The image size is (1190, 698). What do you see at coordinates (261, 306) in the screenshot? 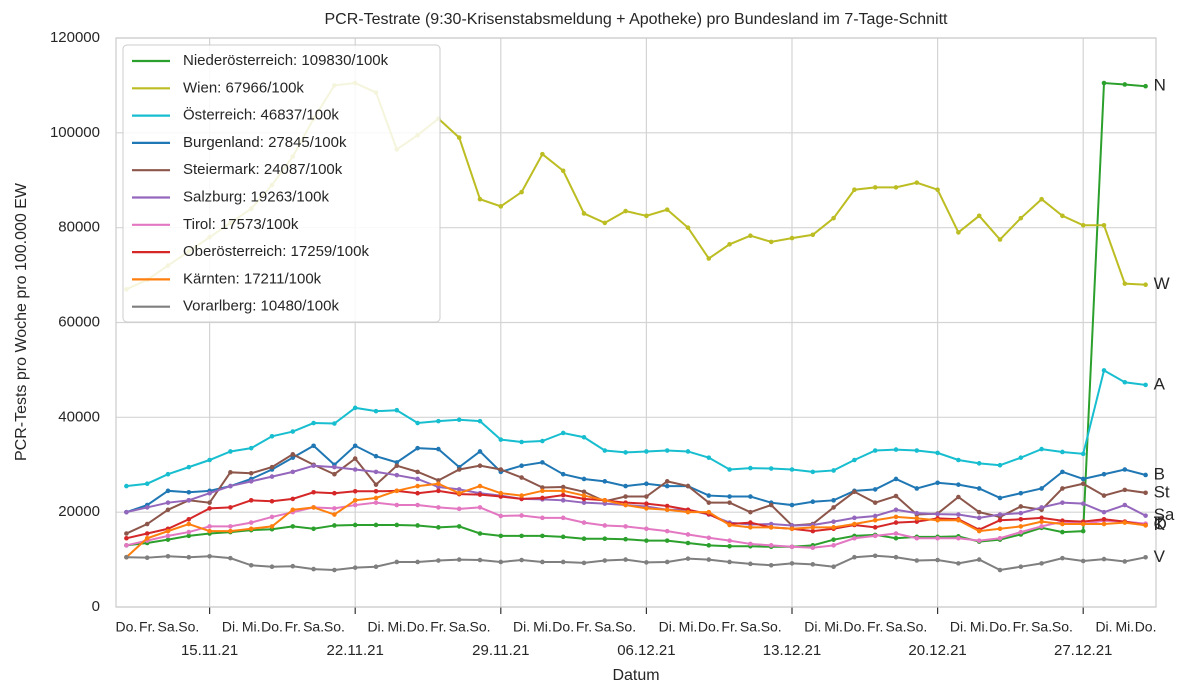
I see `legend-label: Vorarlberg: 10480/100k` at bounding box center [261, 306].